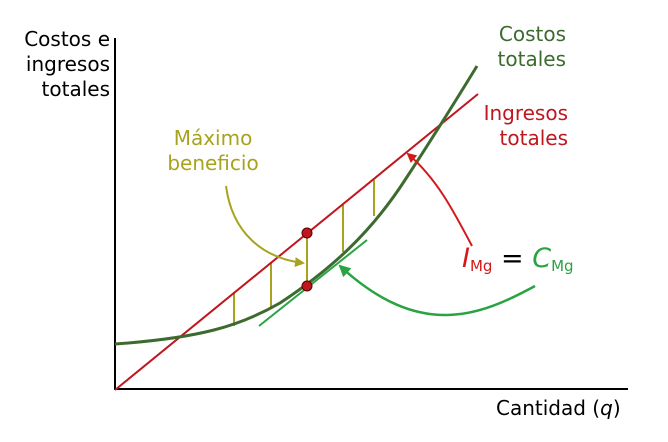  What do you see at coordinates (542, 258) in the screenshot?
I see `marginal-cost-letter: C` at bounding box center [542, 258].